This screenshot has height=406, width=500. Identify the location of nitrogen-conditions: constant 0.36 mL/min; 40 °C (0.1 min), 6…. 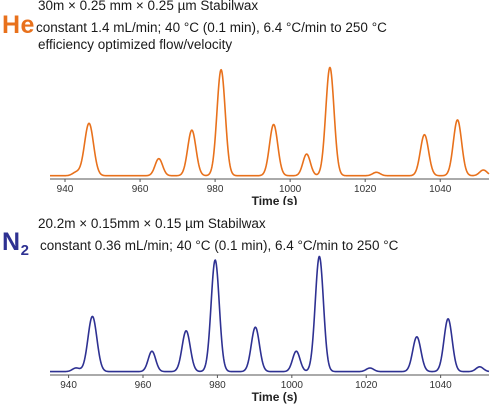
(219, 245).